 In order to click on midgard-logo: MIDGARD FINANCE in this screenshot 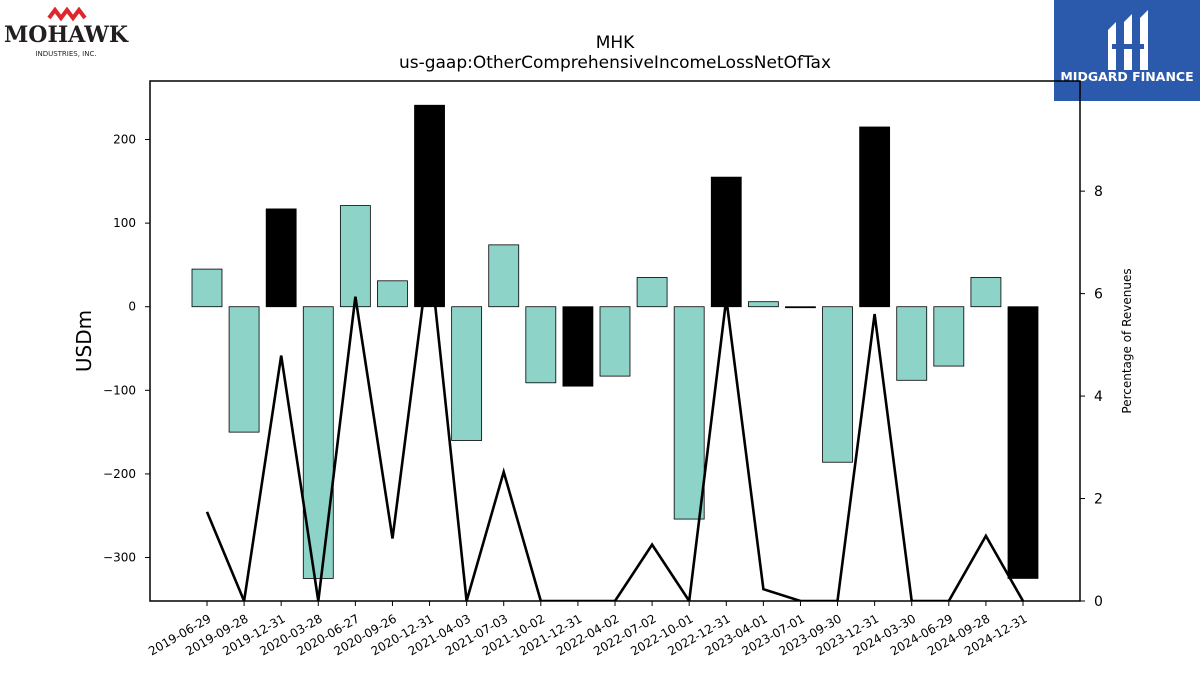, I will do `click(1127, 50)`.